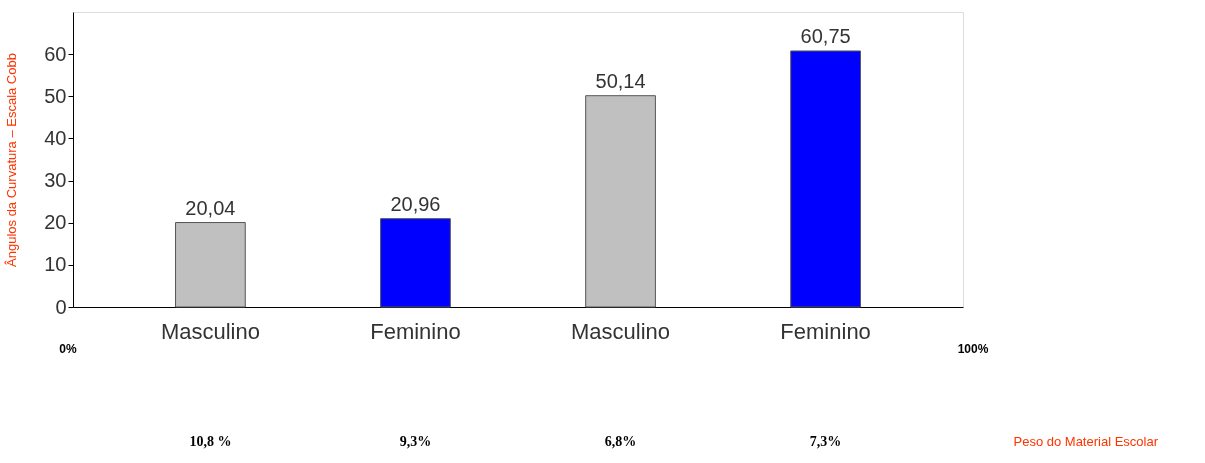 This screenshot has height=463, width=1205. What do you see at coordinates (825, 35) in the screenshot?
I see `data-label: 60,75` at bounding box center [825, 35].